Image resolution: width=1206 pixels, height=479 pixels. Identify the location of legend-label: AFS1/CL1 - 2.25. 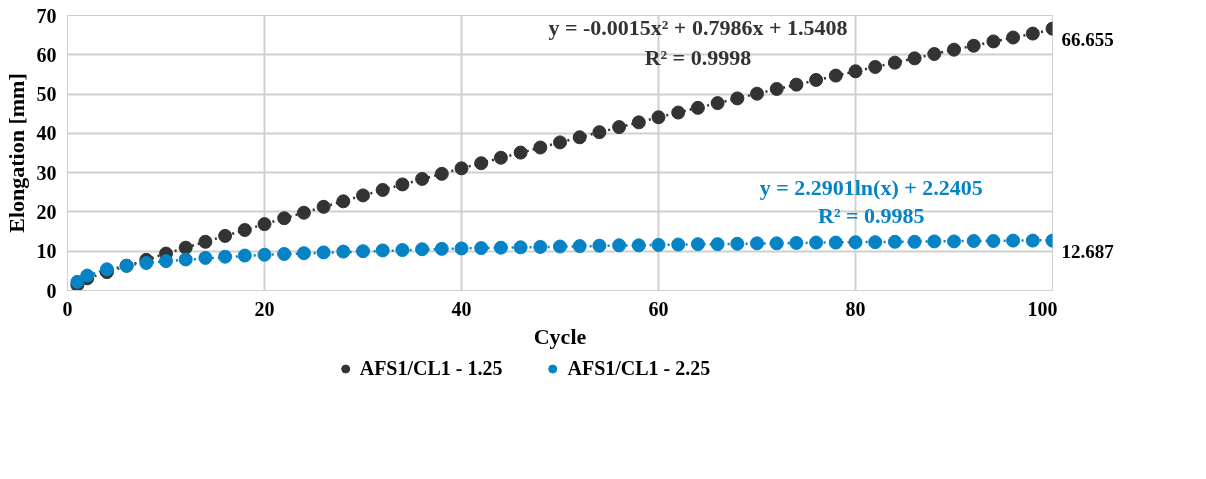
(639, 368).